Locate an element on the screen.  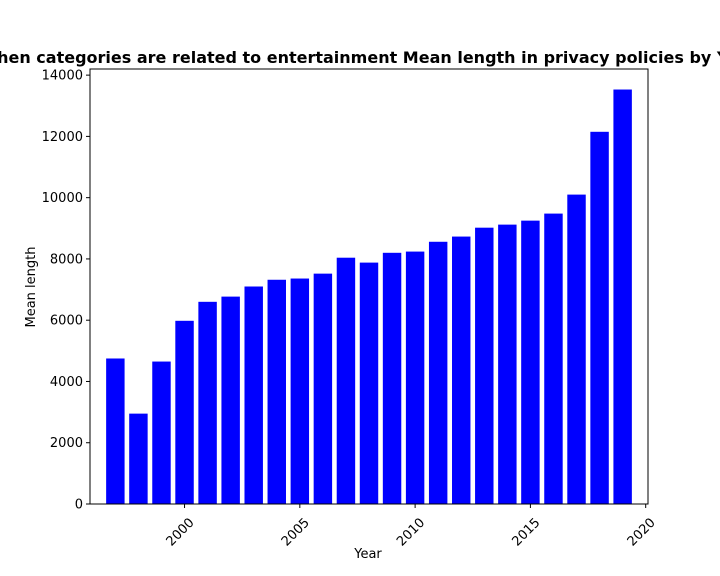
bar-1999 is located at coordinates (161, 432).